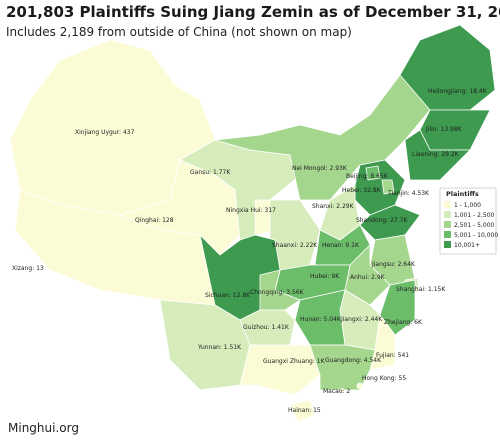 Image resolution: width=500 pixels, height=440 pixels. I want to click on region-label: Guangdong: 4.54K, so click(353, 360).